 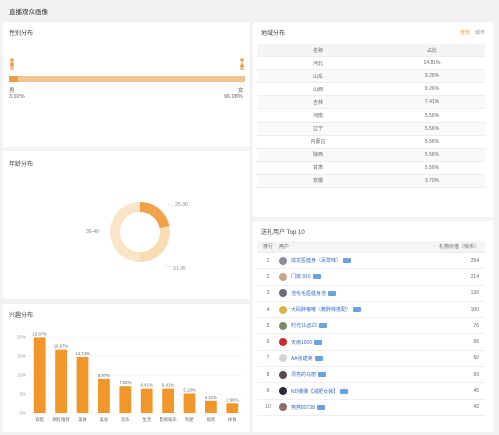 I want to click on gift-row: 6 天雨1600 66, so click(x=371, y=342).